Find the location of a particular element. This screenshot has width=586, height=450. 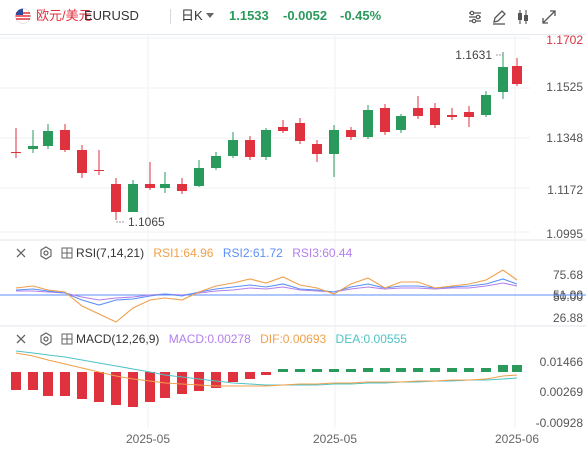

low-price-label: 1.1065 is located at coordinates (146, 222).